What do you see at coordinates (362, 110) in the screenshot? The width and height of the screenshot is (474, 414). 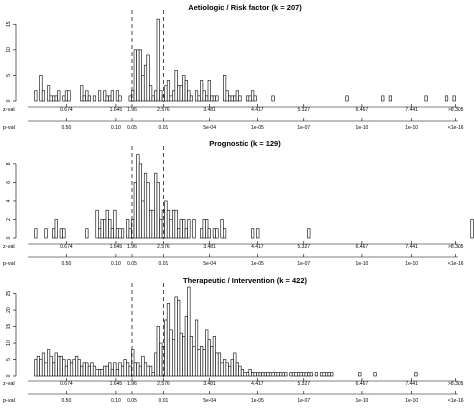 I see `z-tick-label: 6.467` at bounding box center [362, 110].